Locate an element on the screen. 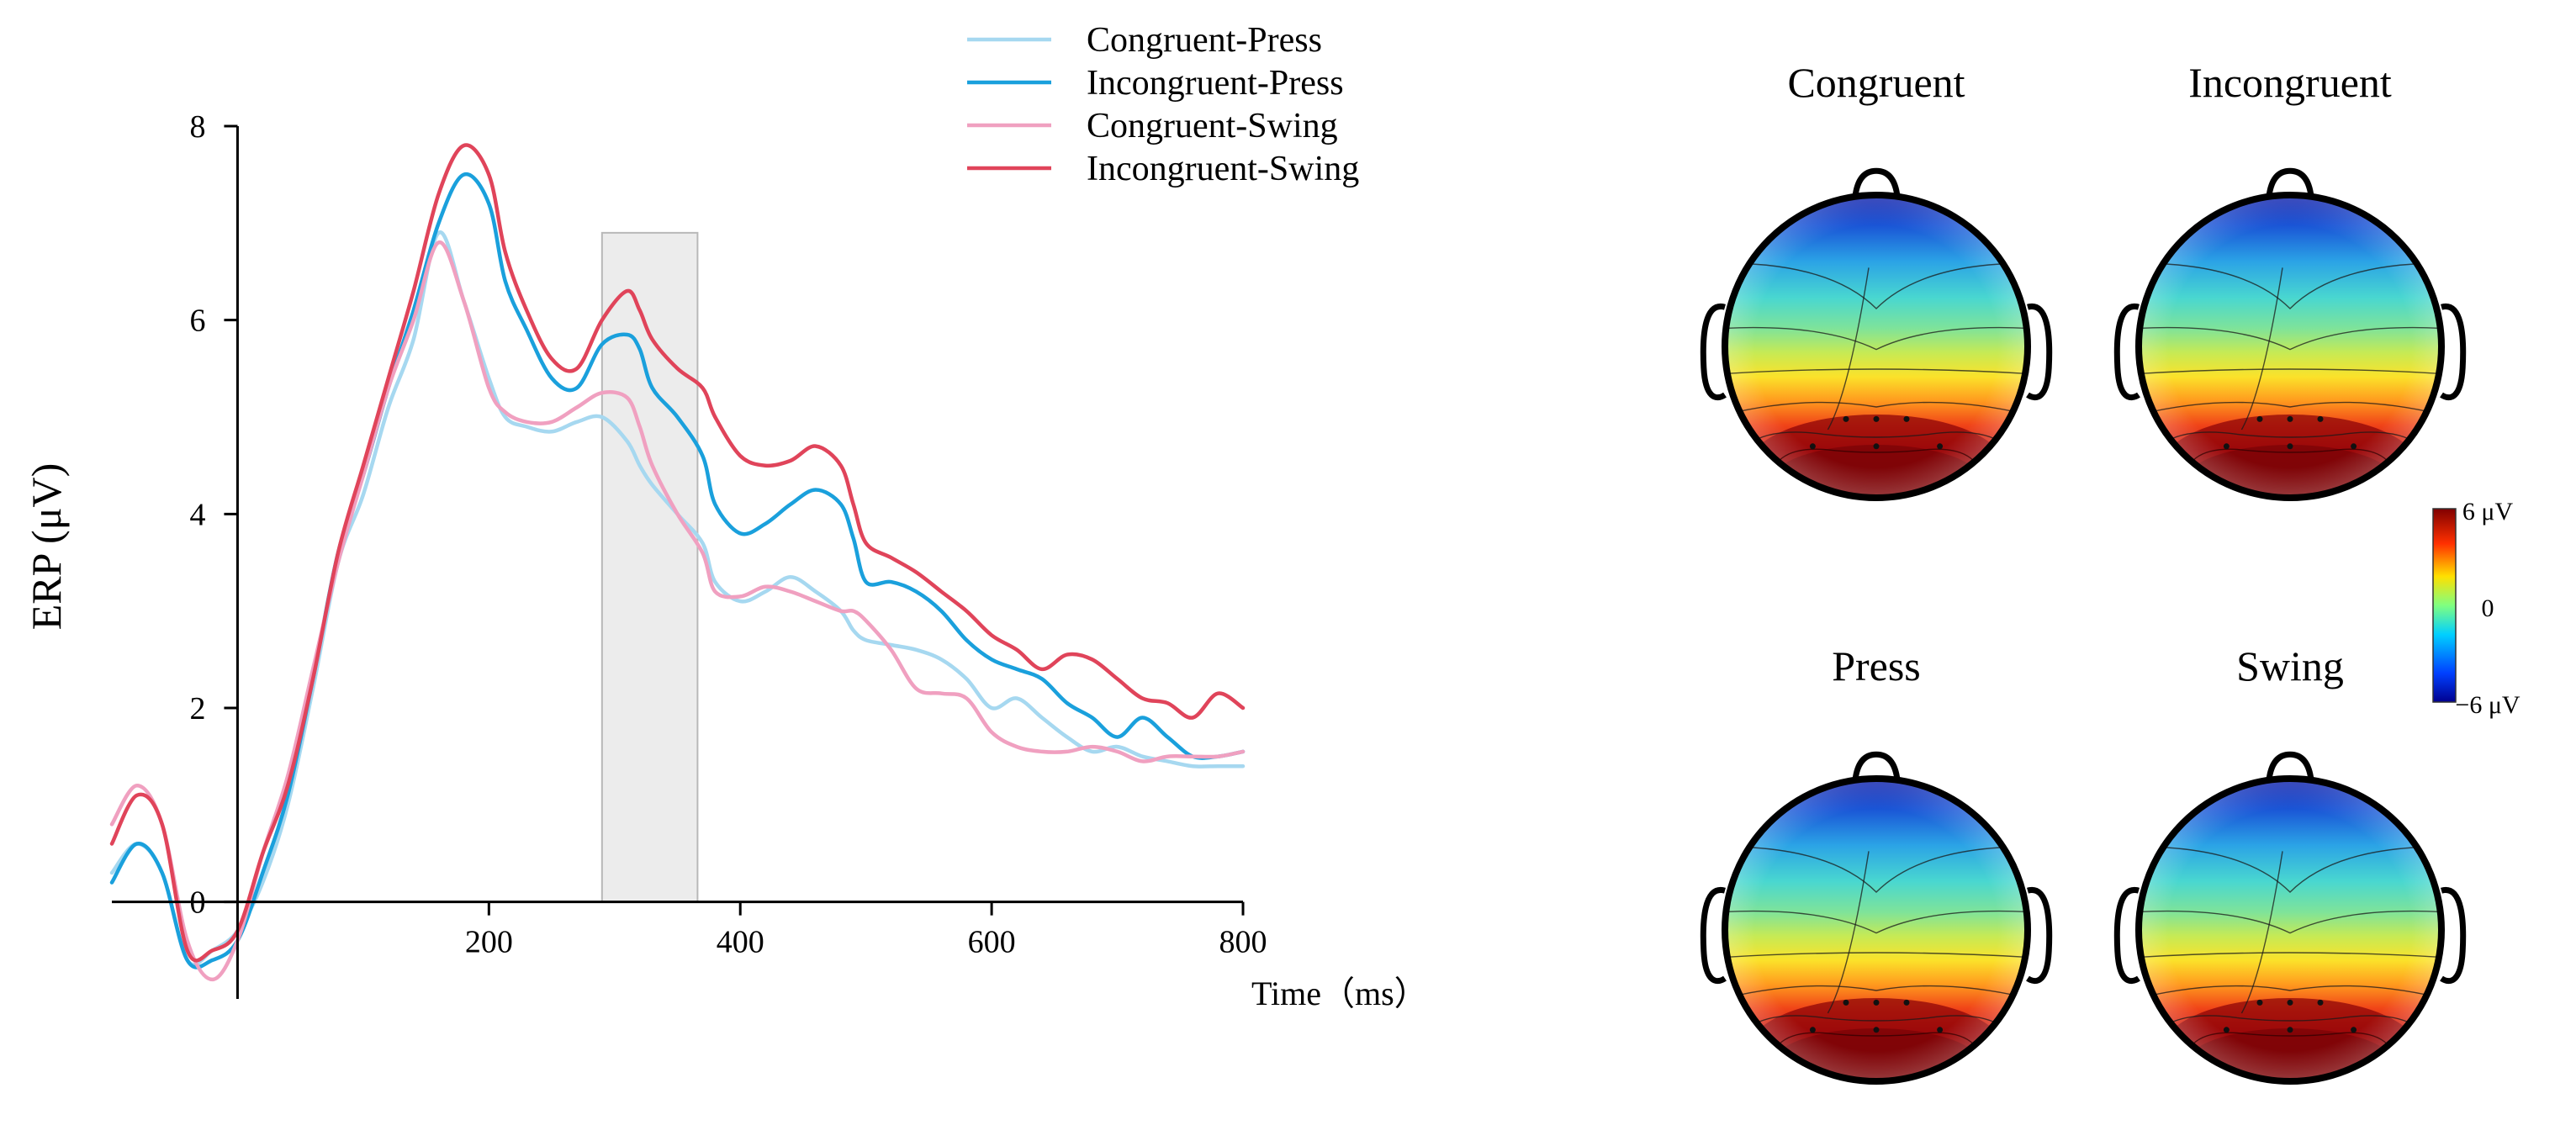 The width and height of the screenshot is (2576, 1141). colorbar-min-label: −6 μV is located at coordinates (2487, 705).